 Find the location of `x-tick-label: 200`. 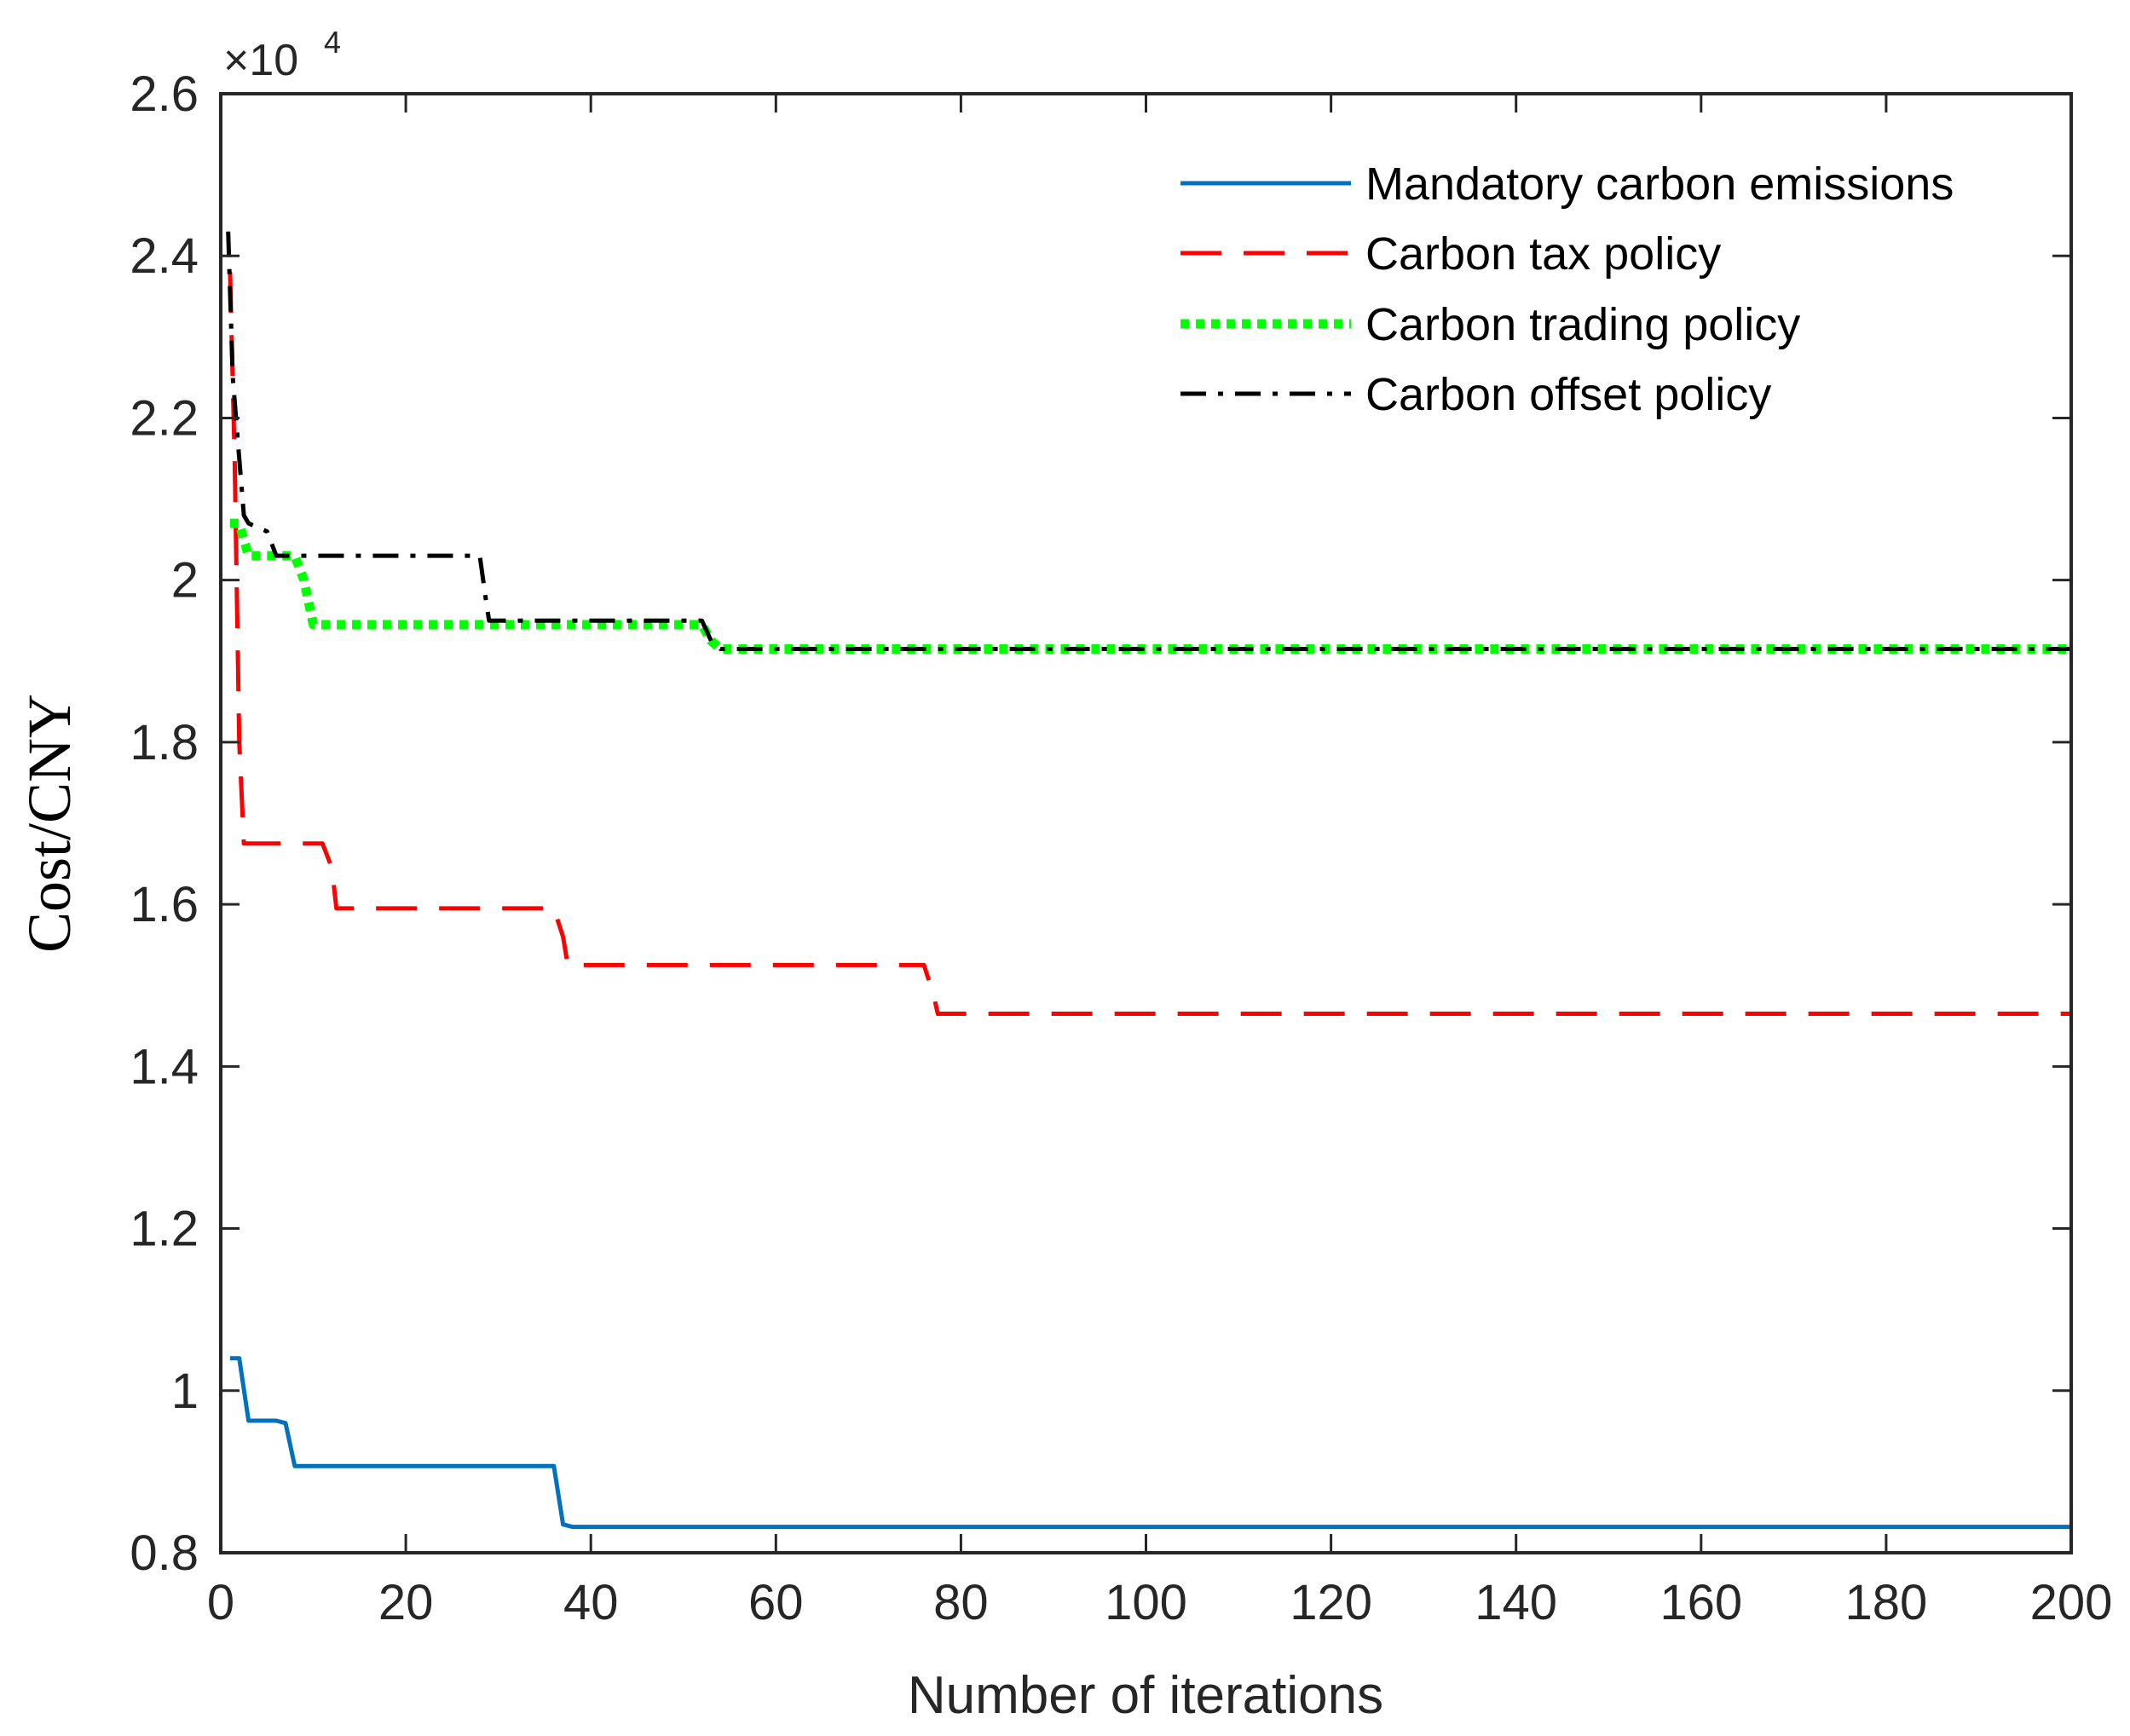

x-tick-label: 200 is located at coordinates (2071, 1602).